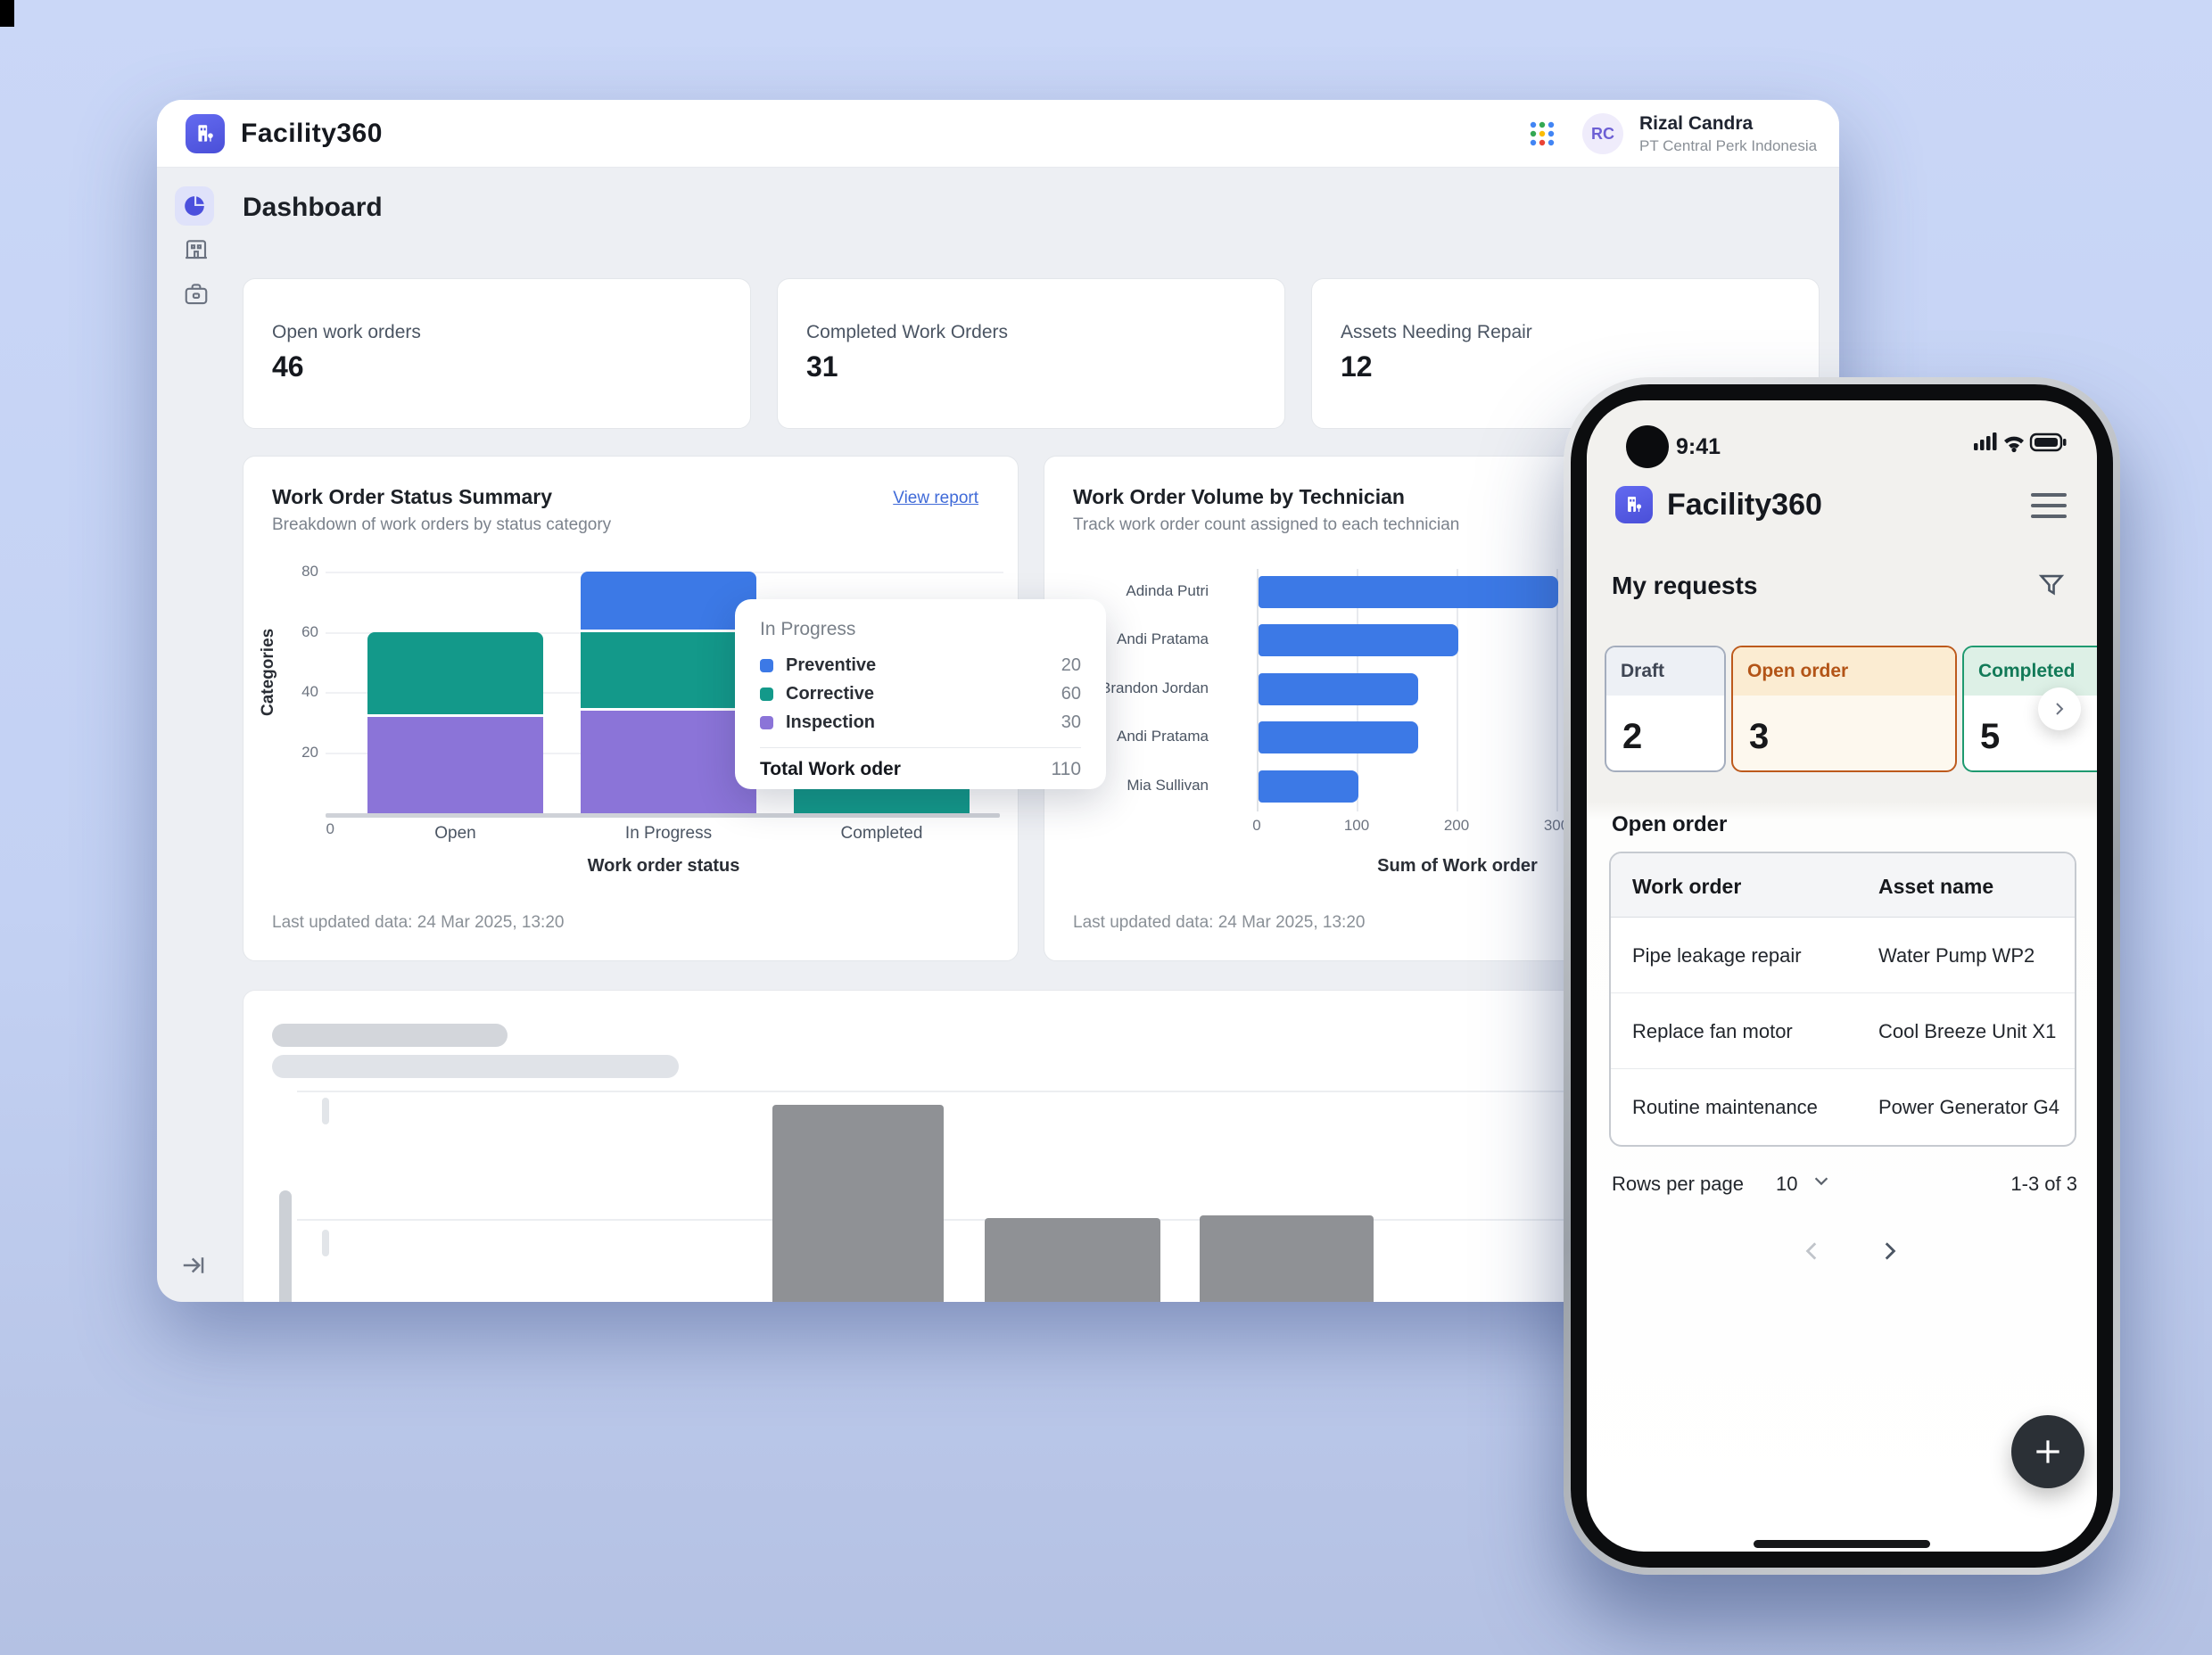 Image resolution: width=2212 pixels, height=1655 pixels. I want to click on x-tick-label: 100, so click(1356, 825).